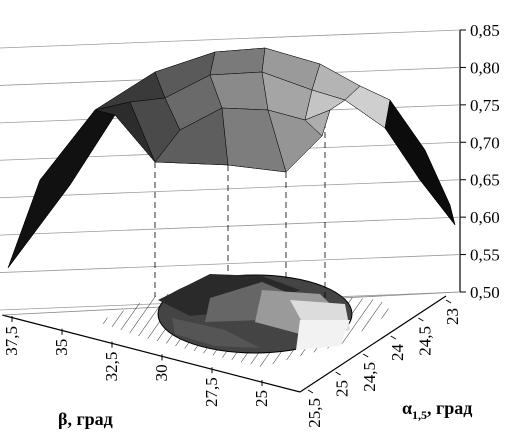 This screenshot has width=517, height=442. I want to click on beta-tick-label: 37,5, so click(11, 341).